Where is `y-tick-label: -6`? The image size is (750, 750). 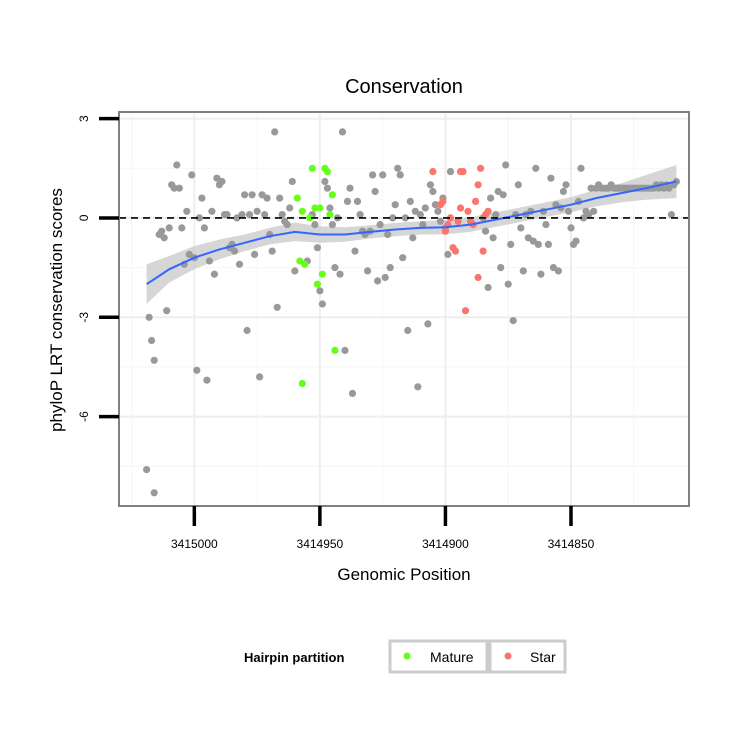
y-tick-label: -6 is located at coordinates (84, 416).